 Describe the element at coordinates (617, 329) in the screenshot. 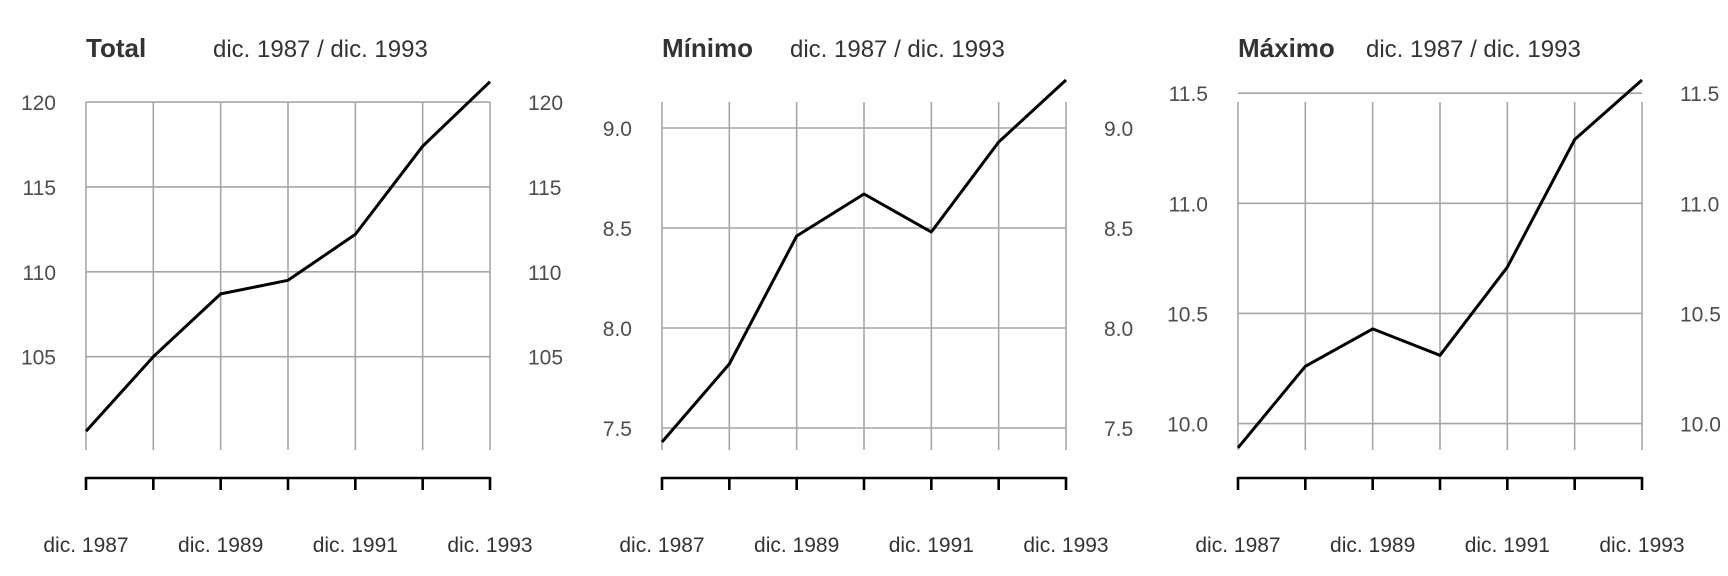

I see `y-tick-label-left: 8.0` at that location.